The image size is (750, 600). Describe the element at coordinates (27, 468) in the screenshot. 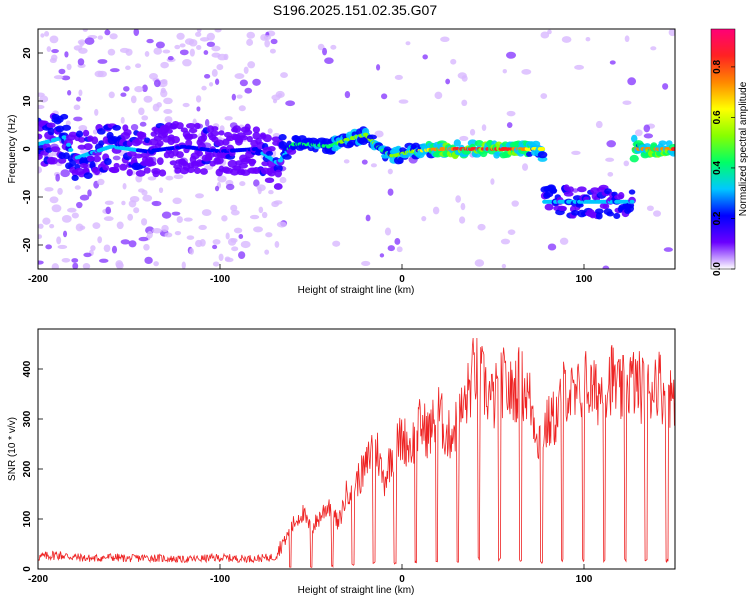

I see `snr-y-tick-label: 200` at that location.